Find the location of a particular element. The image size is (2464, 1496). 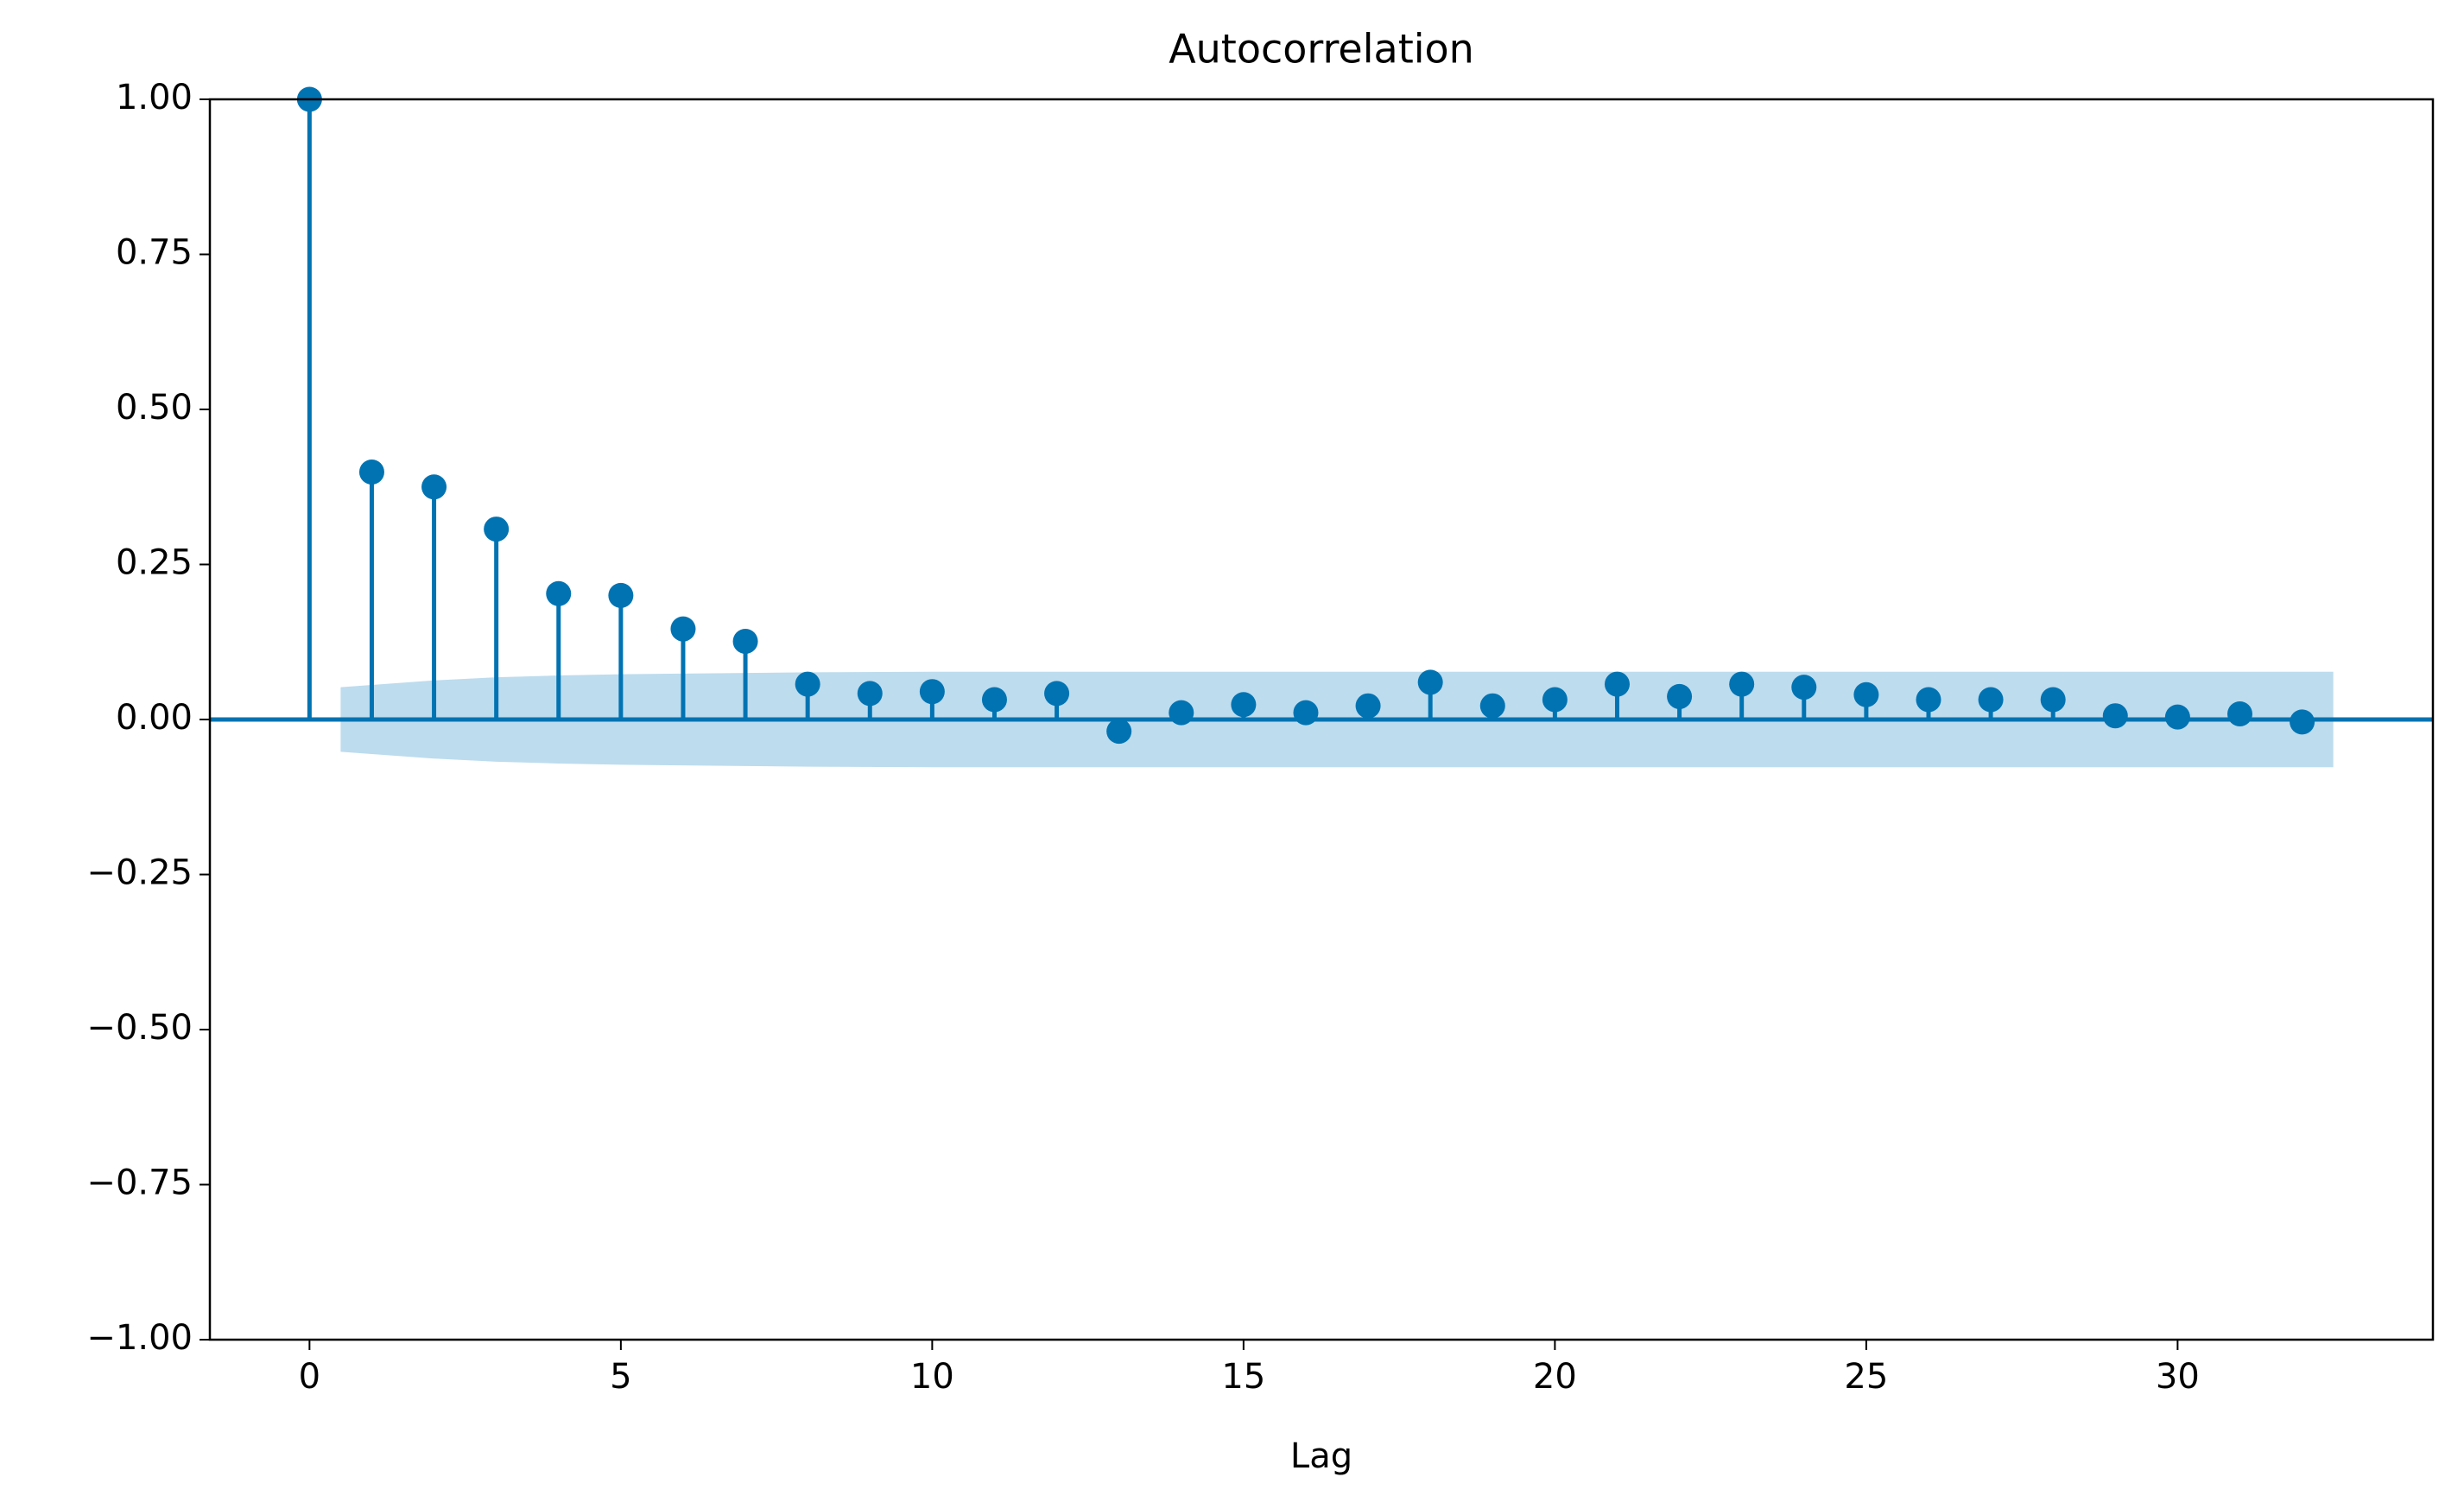

x-axis-label: Lag is located at coordinates (1321, 1456).